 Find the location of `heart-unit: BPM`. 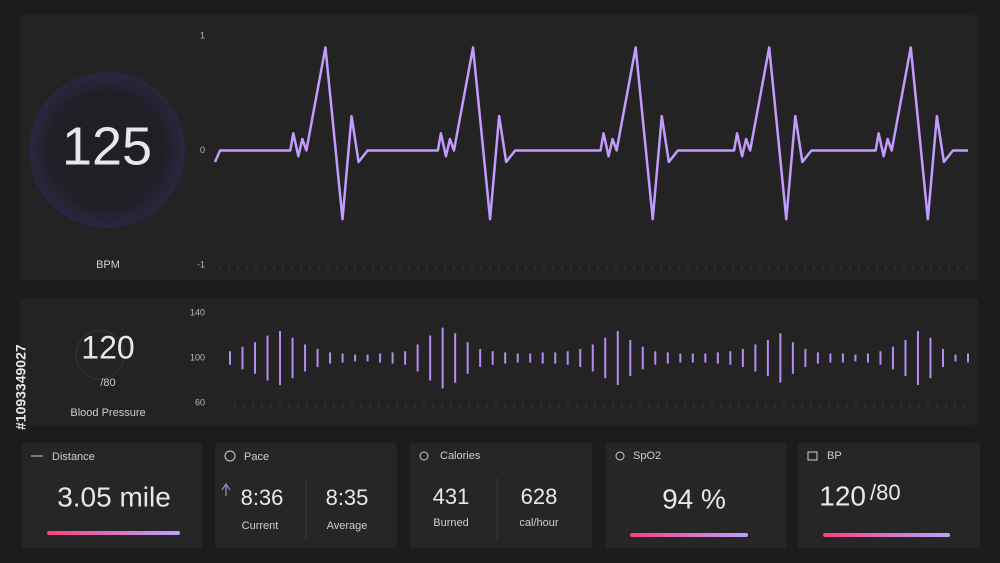

heart-unit: BPM is located at coordinates (108, 265).